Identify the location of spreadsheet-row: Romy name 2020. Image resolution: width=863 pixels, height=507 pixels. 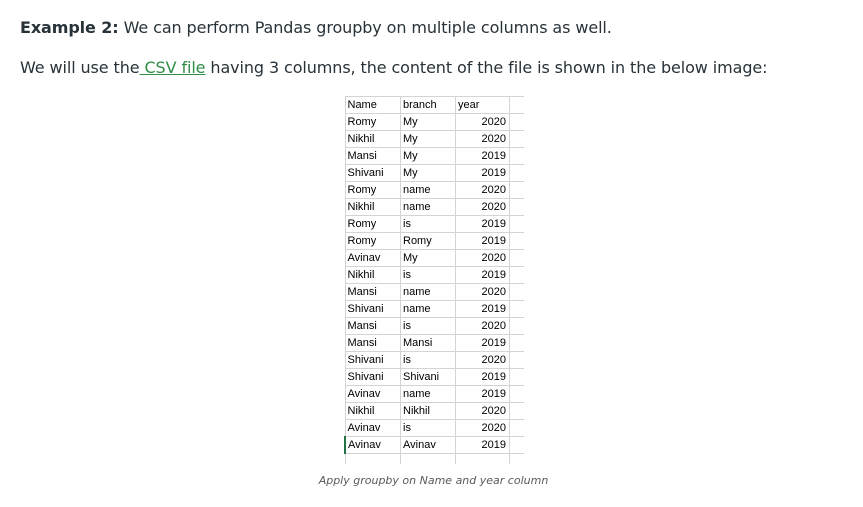
(434, 190).